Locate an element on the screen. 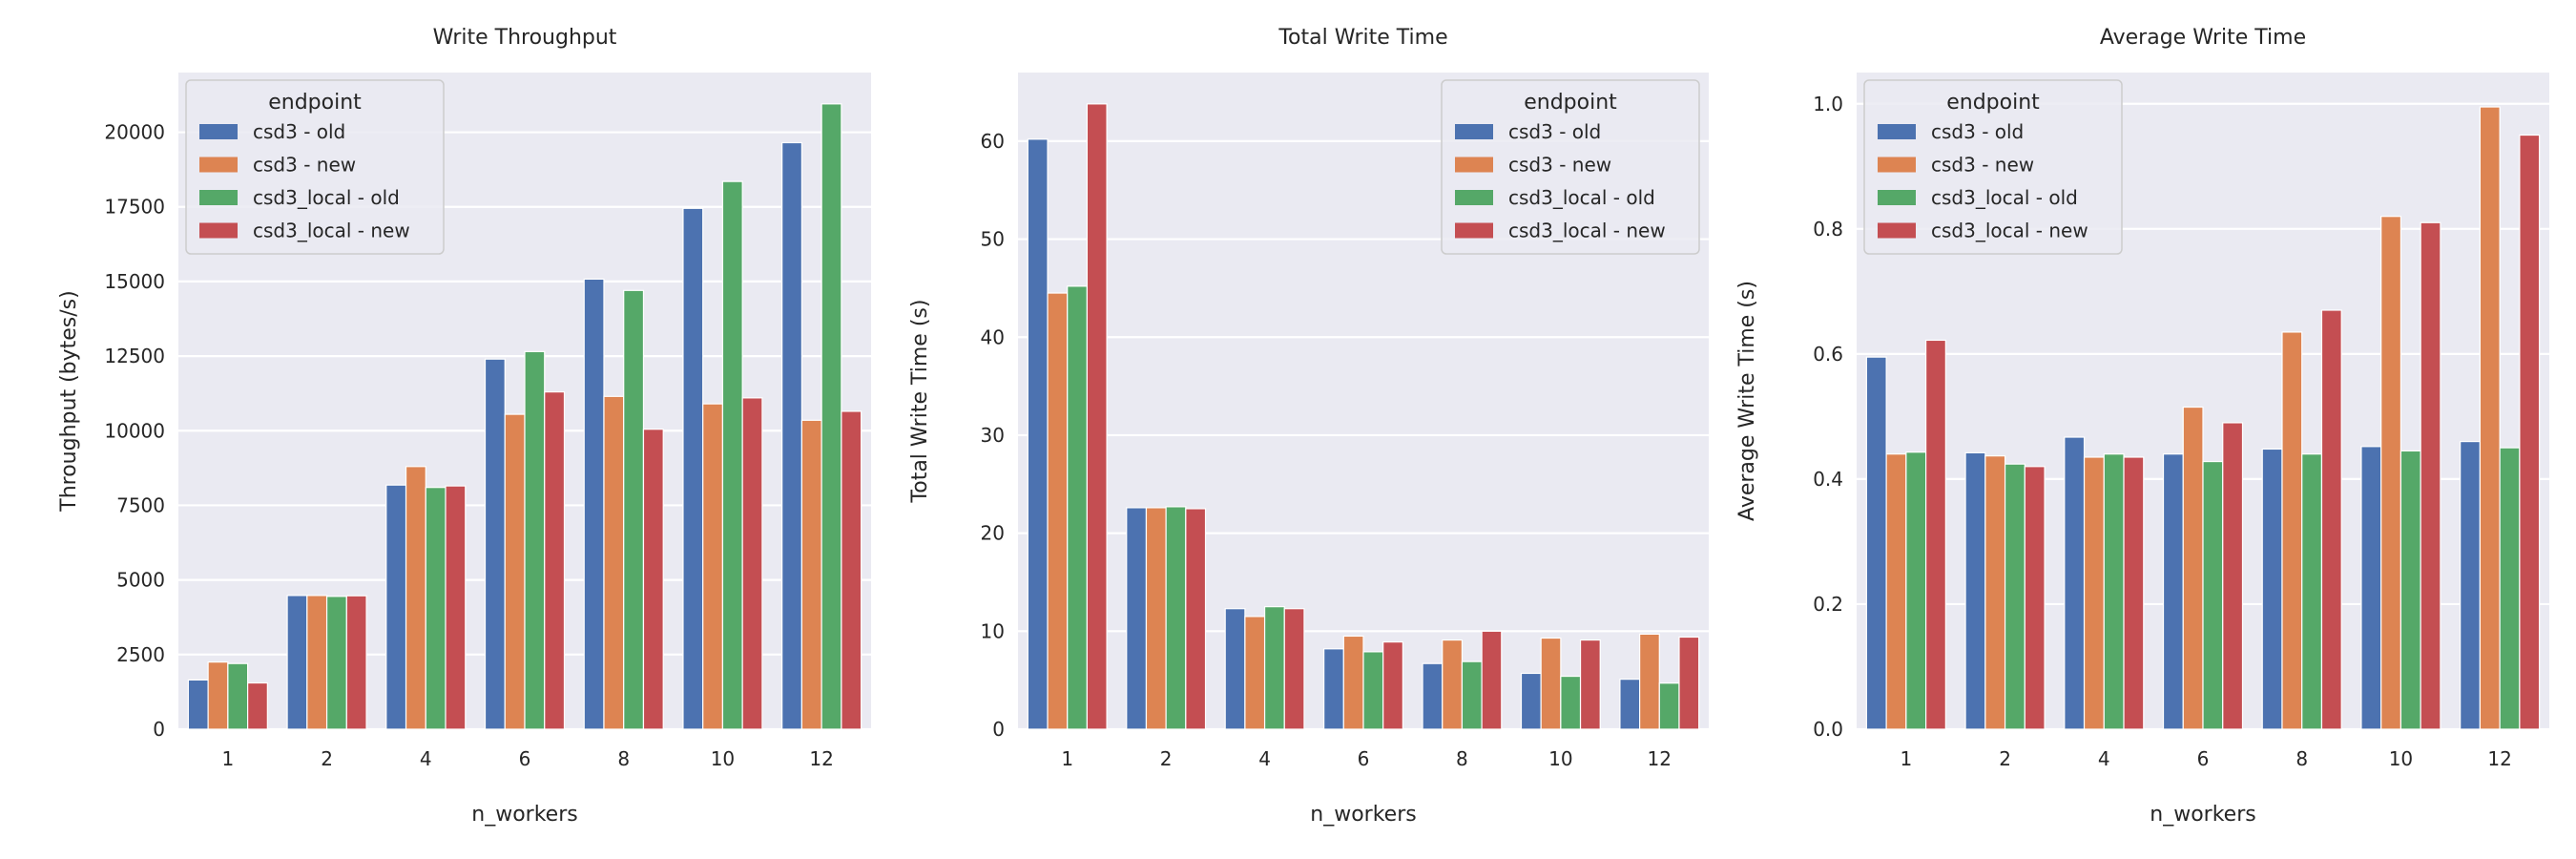  y-tick-label: 0 is located at coordinates (998, 729).